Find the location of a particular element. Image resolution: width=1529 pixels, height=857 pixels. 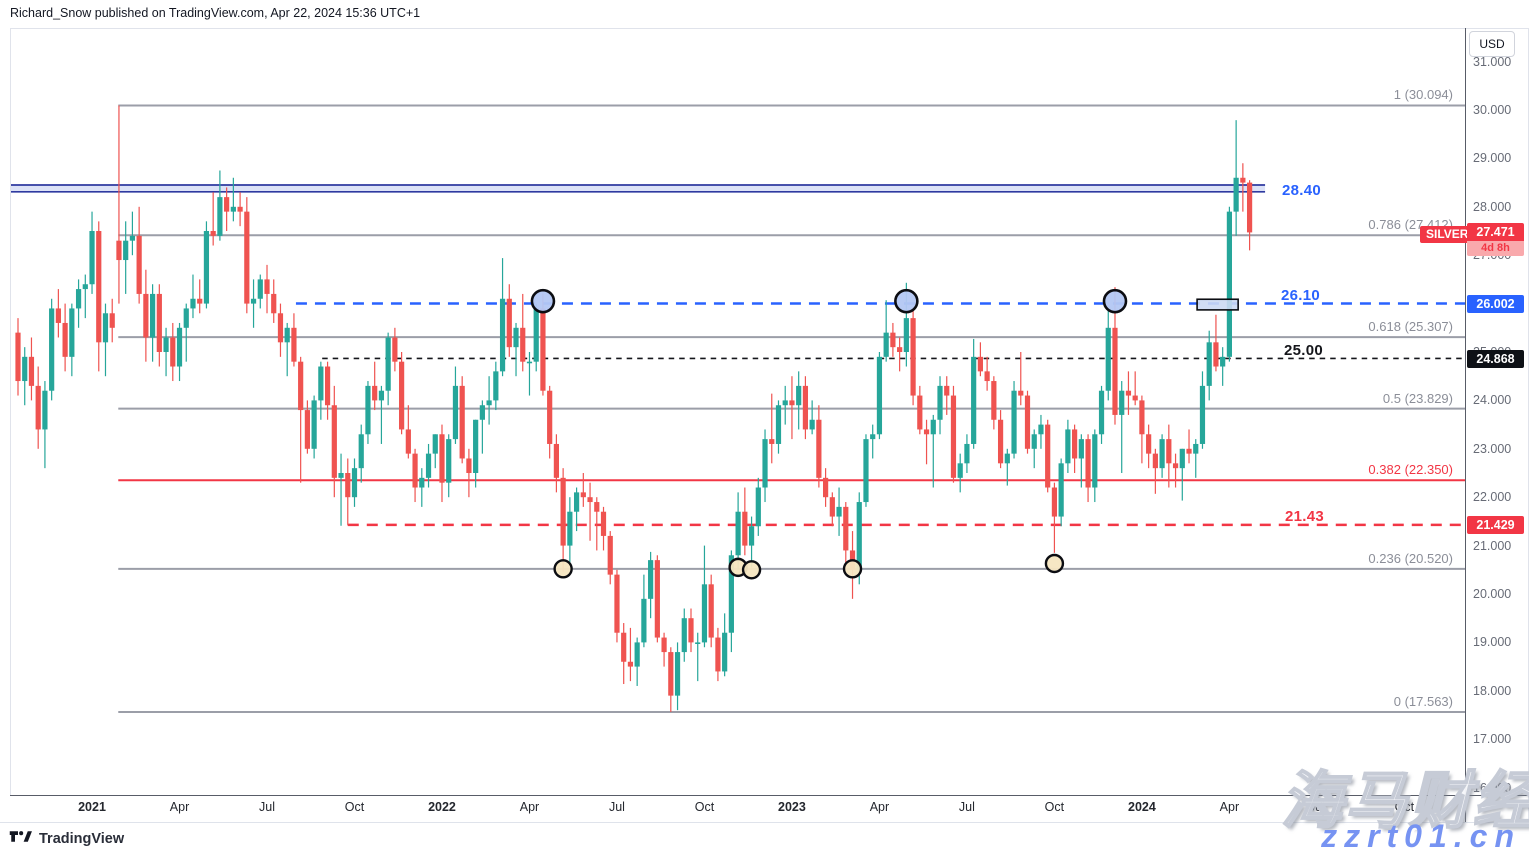

tradingview-footer: TradingView is located at coordinates (66, 839).